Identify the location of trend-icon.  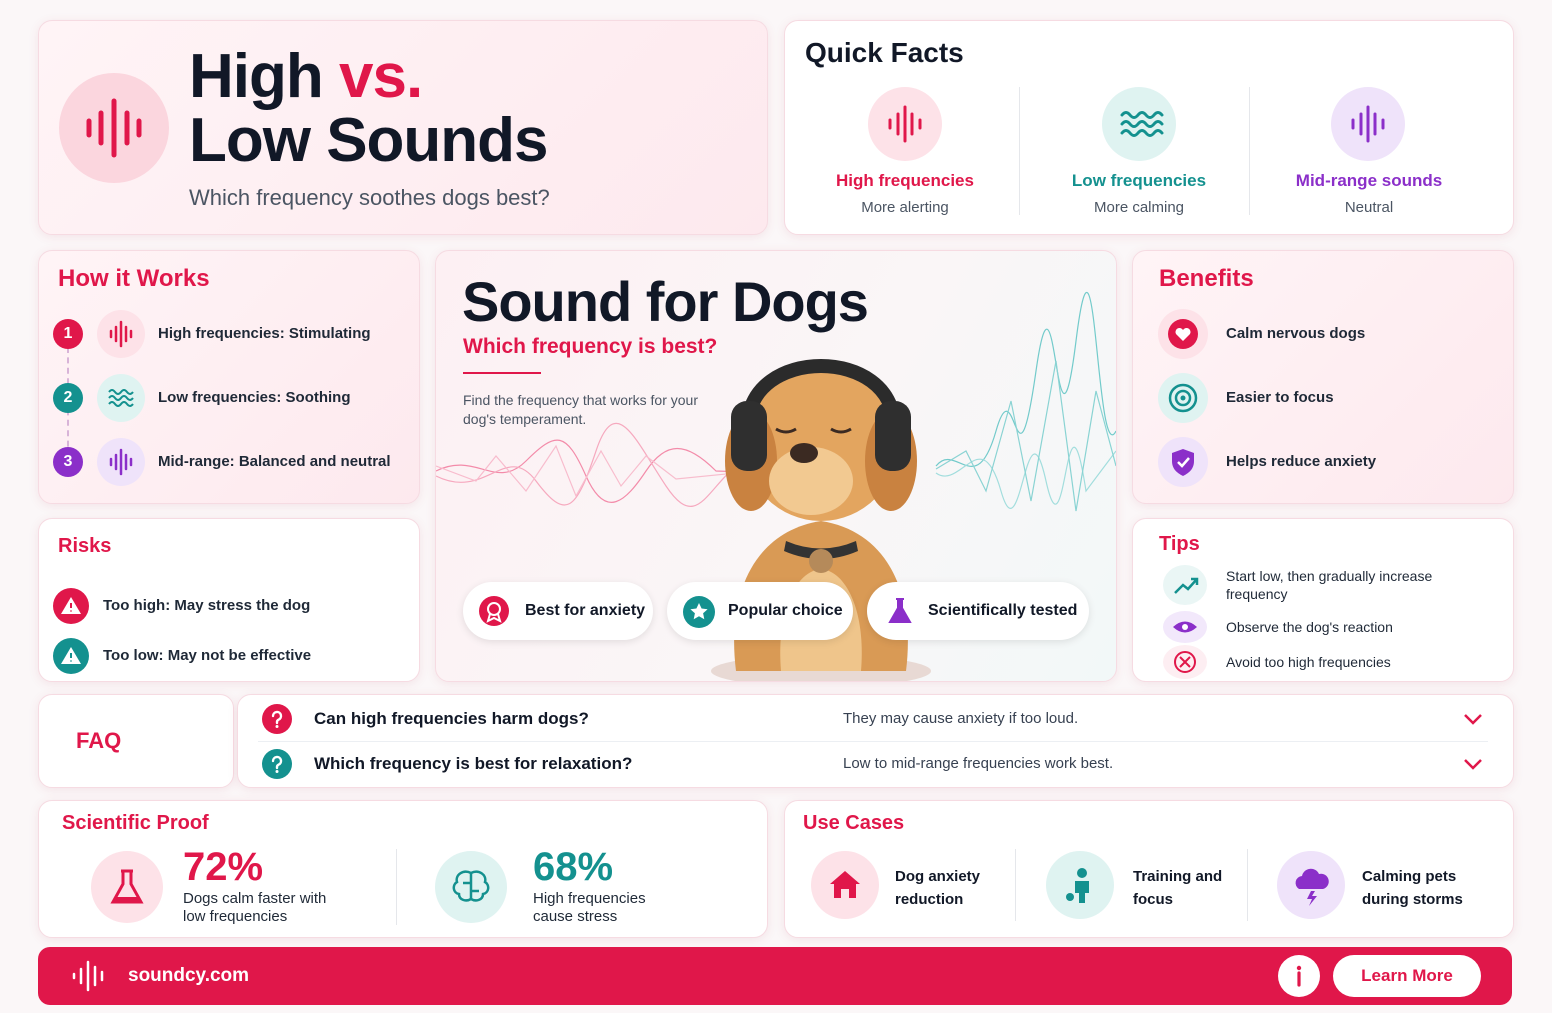
(1186, 585).